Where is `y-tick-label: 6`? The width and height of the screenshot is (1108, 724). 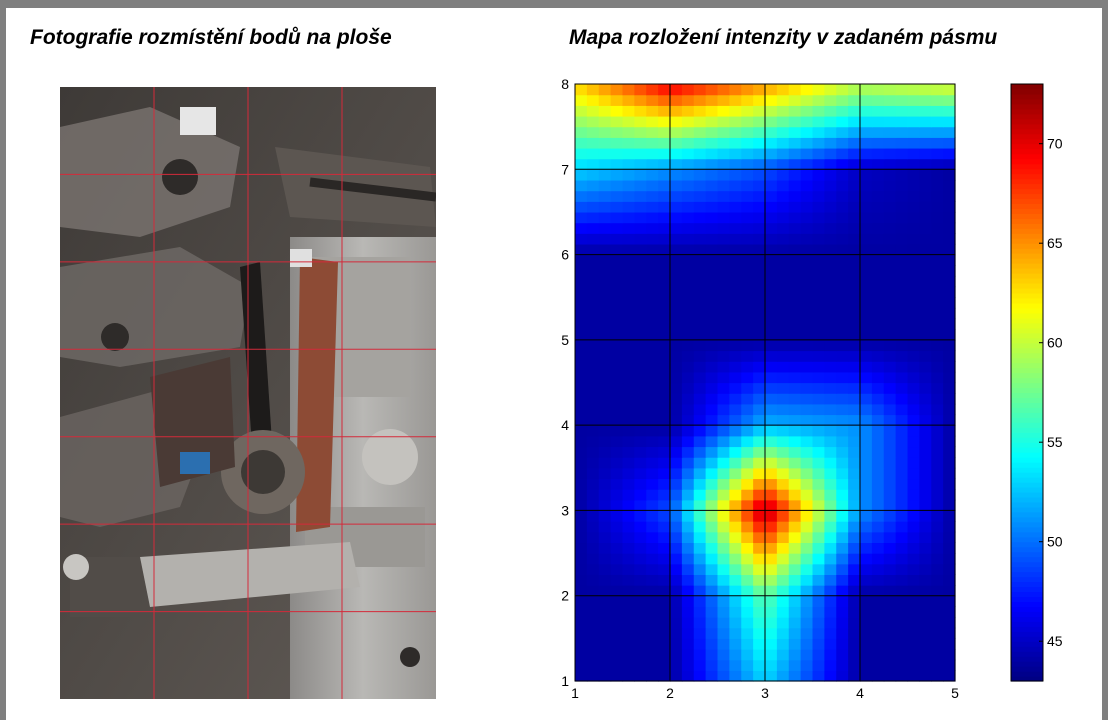 y-tick-label: 6 is located at coordinates (565, 255).